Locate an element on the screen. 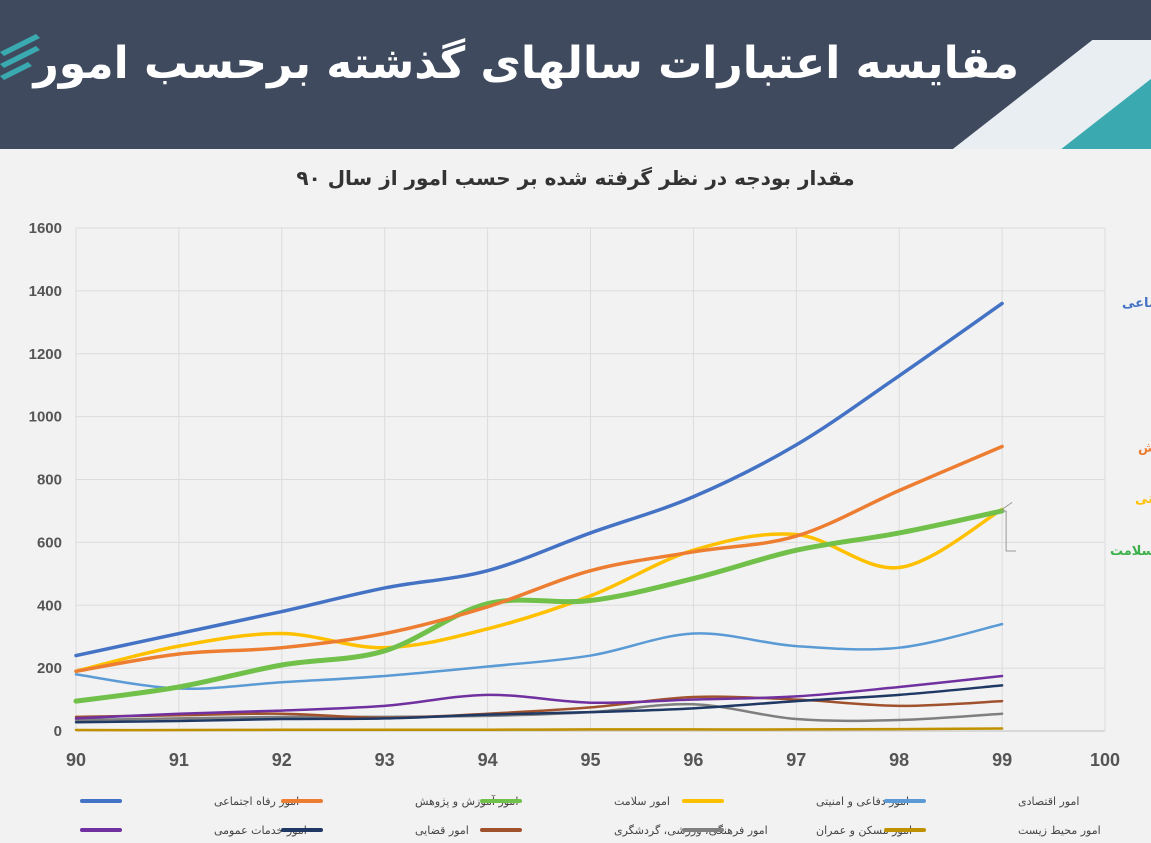  x-tick-label: 99 is located at coordinates (1002, 760).